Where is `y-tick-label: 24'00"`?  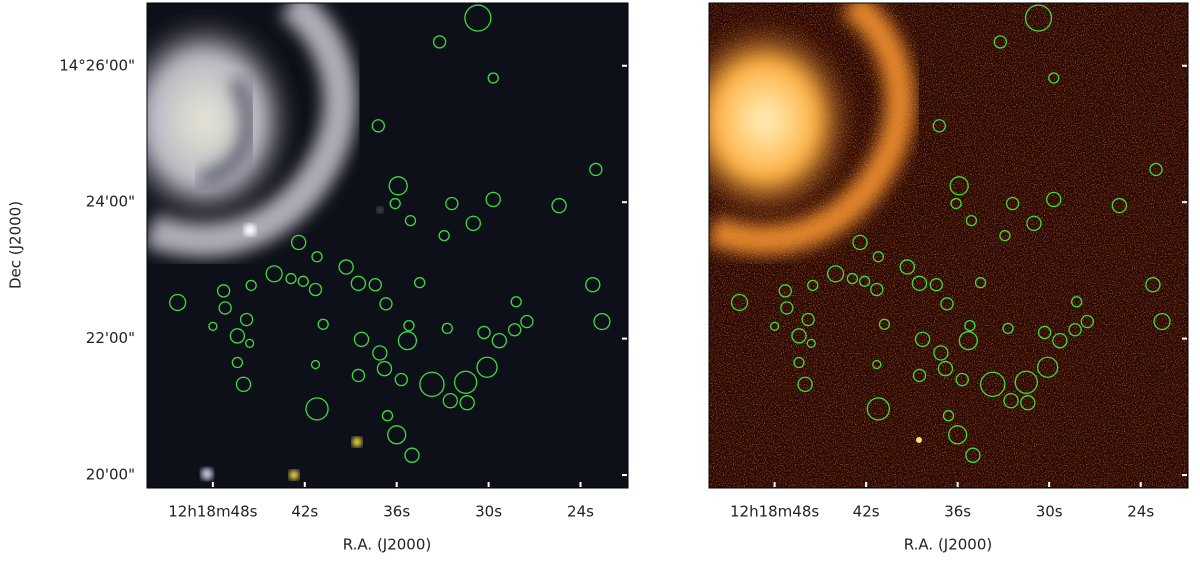 y-tick-label: 24'00" is located at coordinates (110, 202).